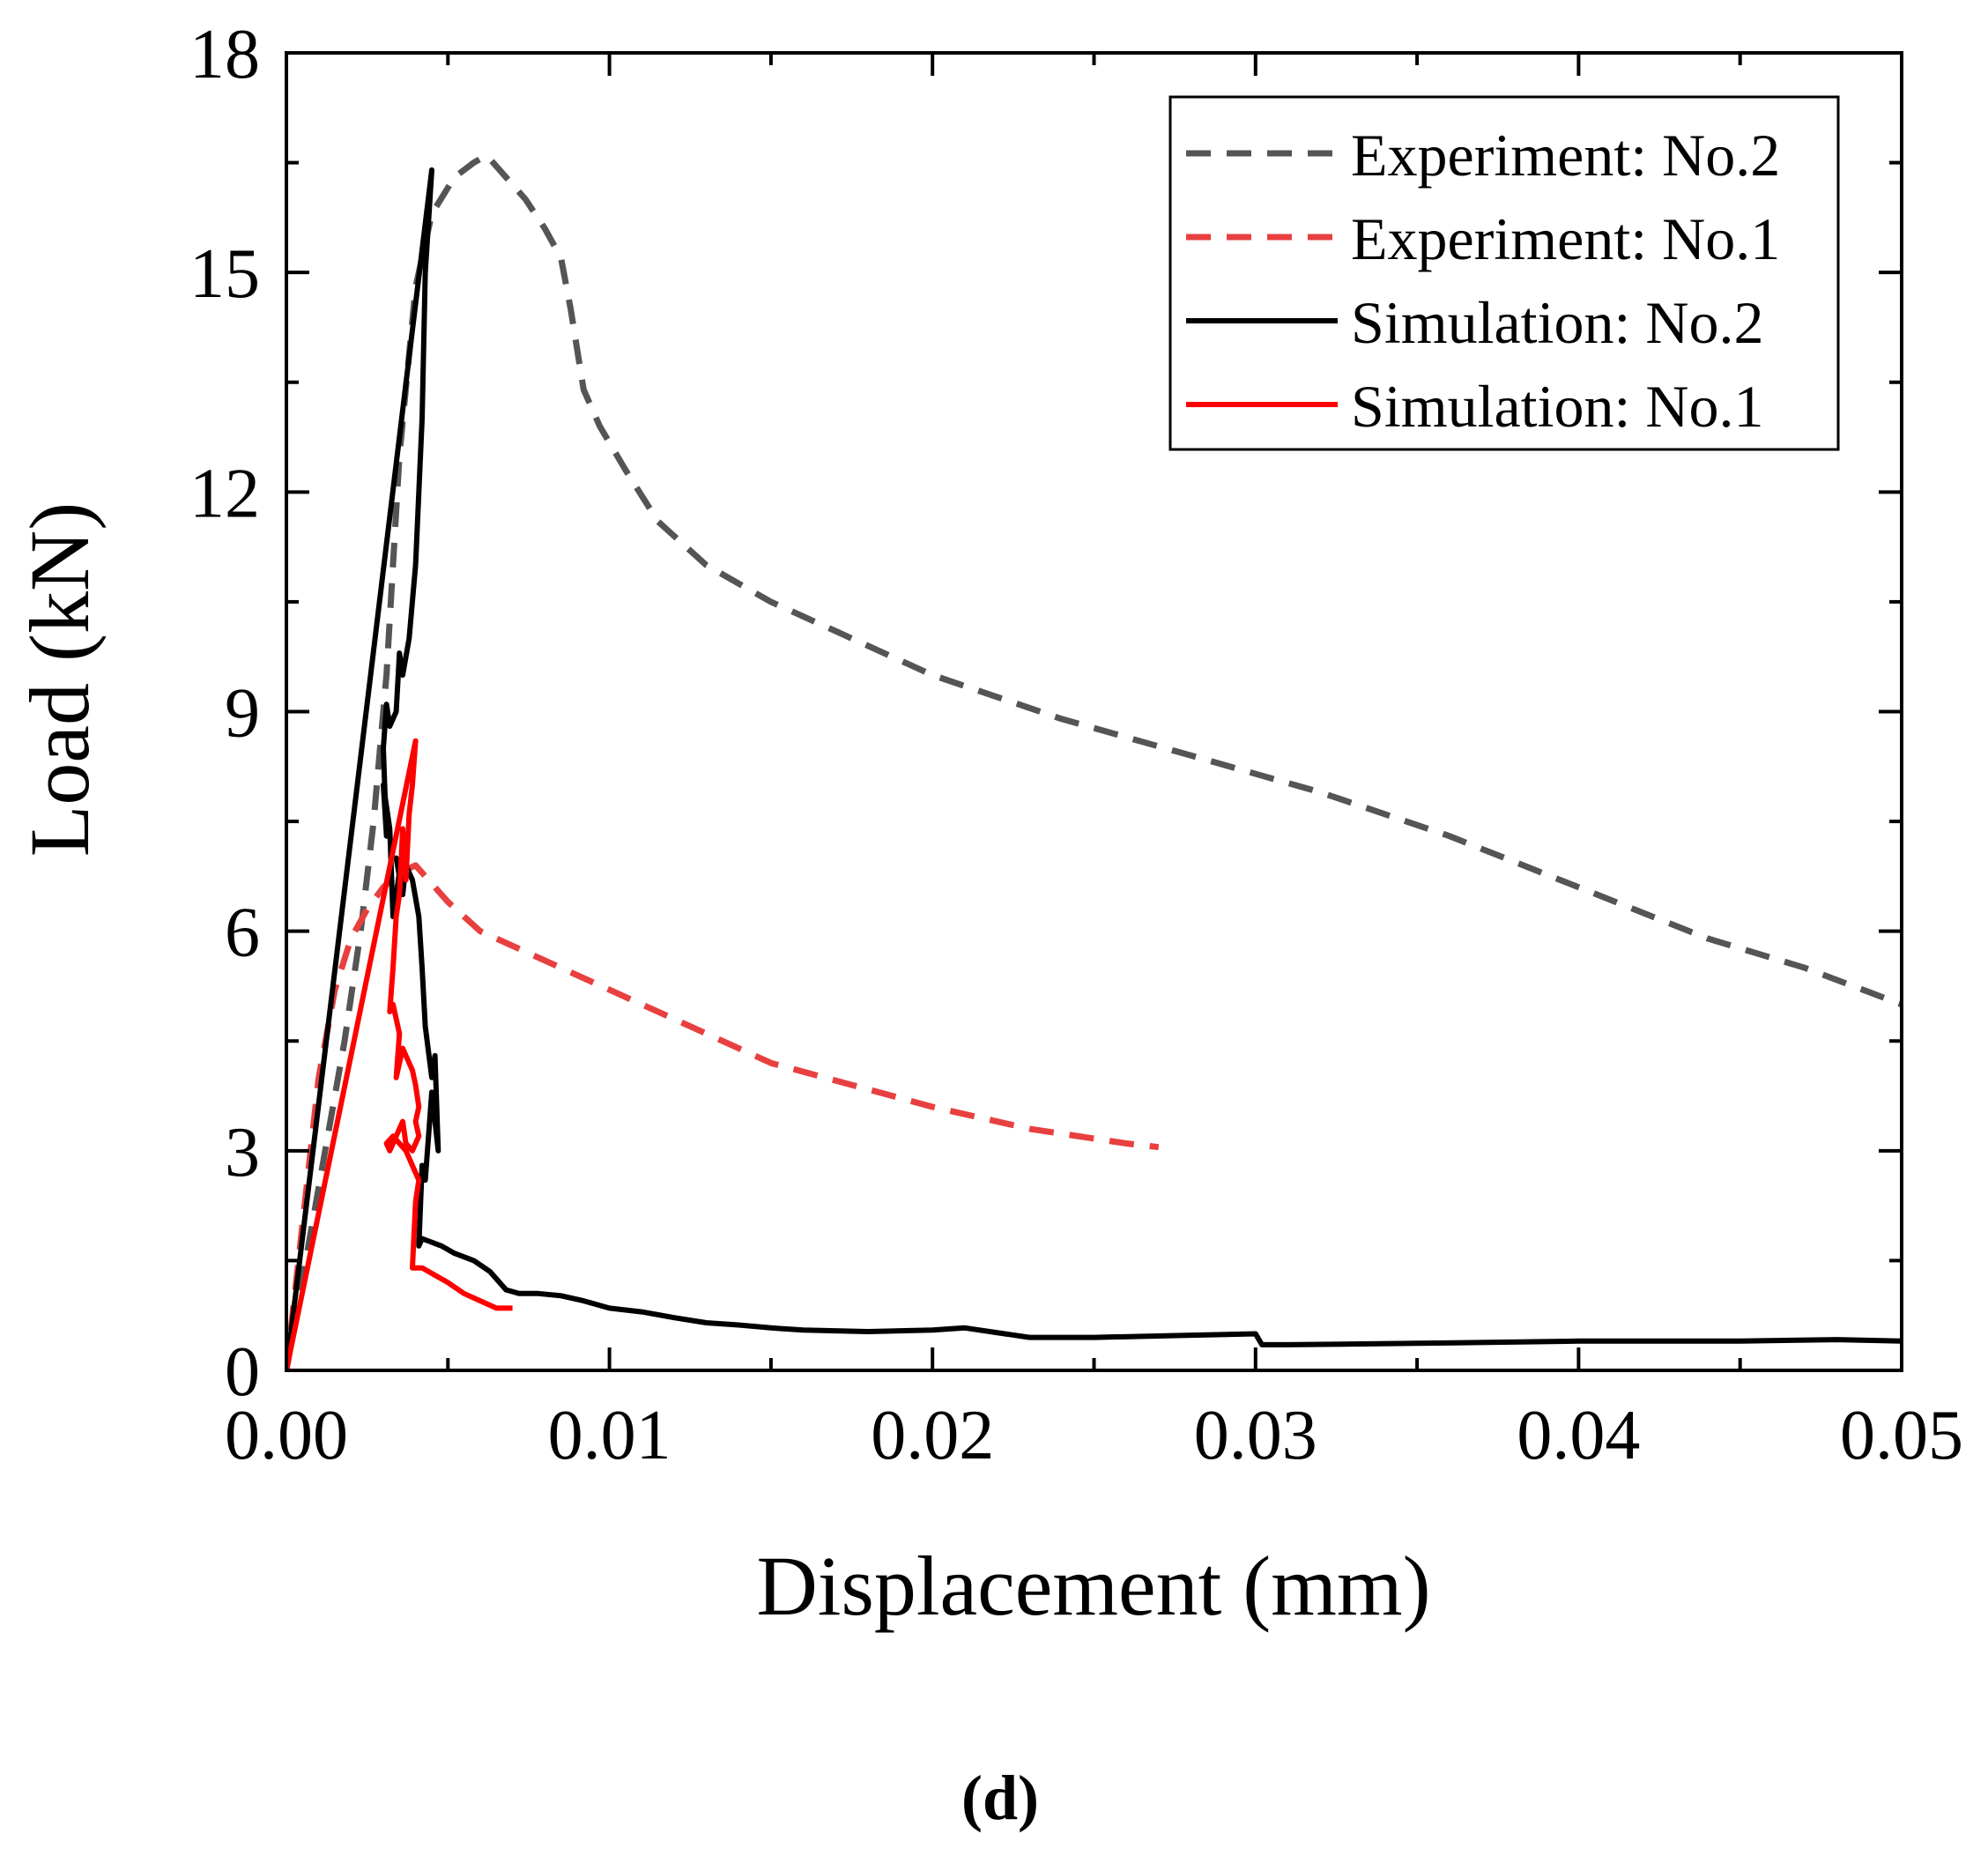 The width and height of the screenshot is (1988, 1863). I want to click on legend-label: Simulation: No.1, so click(1557, 406).